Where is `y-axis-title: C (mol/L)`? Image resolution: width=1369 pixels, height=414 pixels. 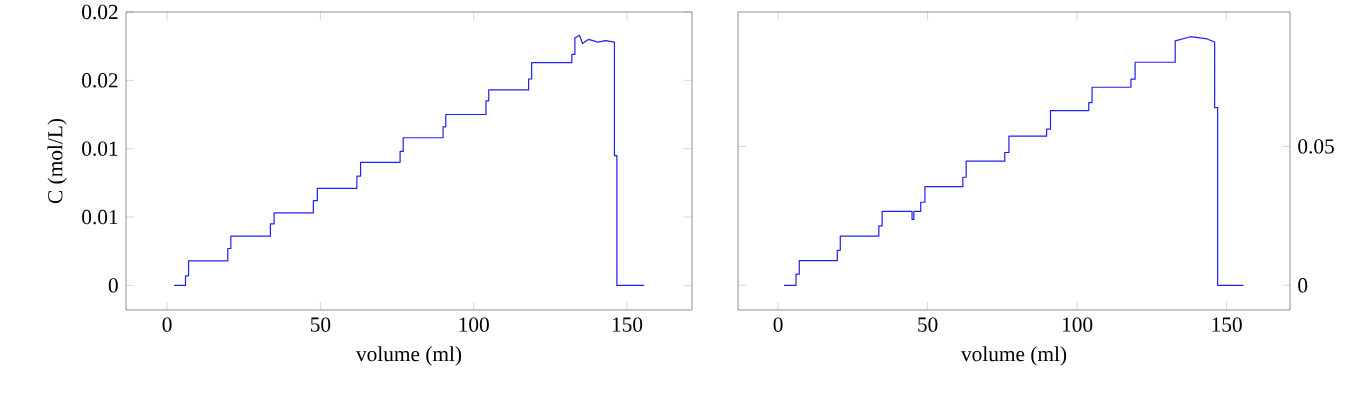
y-axis-title: C (mol/L) is located at coordinates (57, 161).